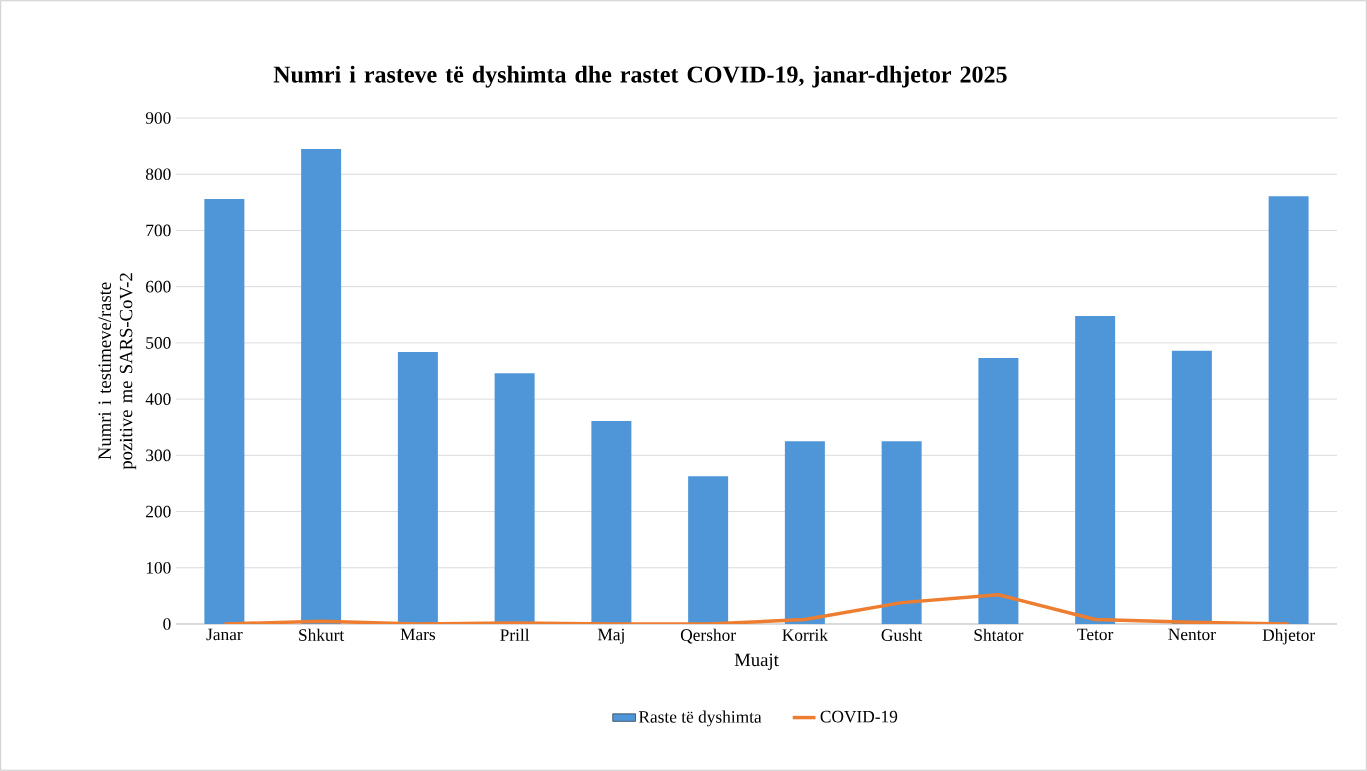 This screenshot has width=1367, height=771. I want to click on x-tick-label: Janar, so click(224, 634).